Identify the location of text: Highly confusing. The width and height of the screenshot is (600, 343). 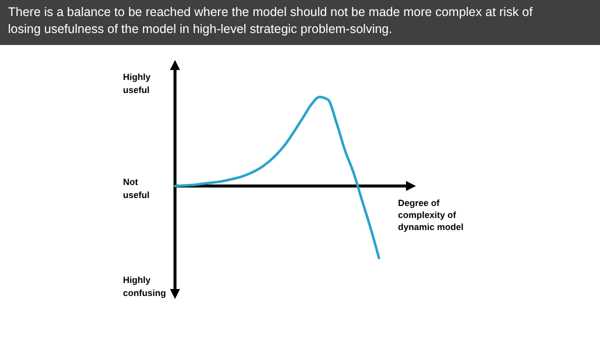
(144, 286).